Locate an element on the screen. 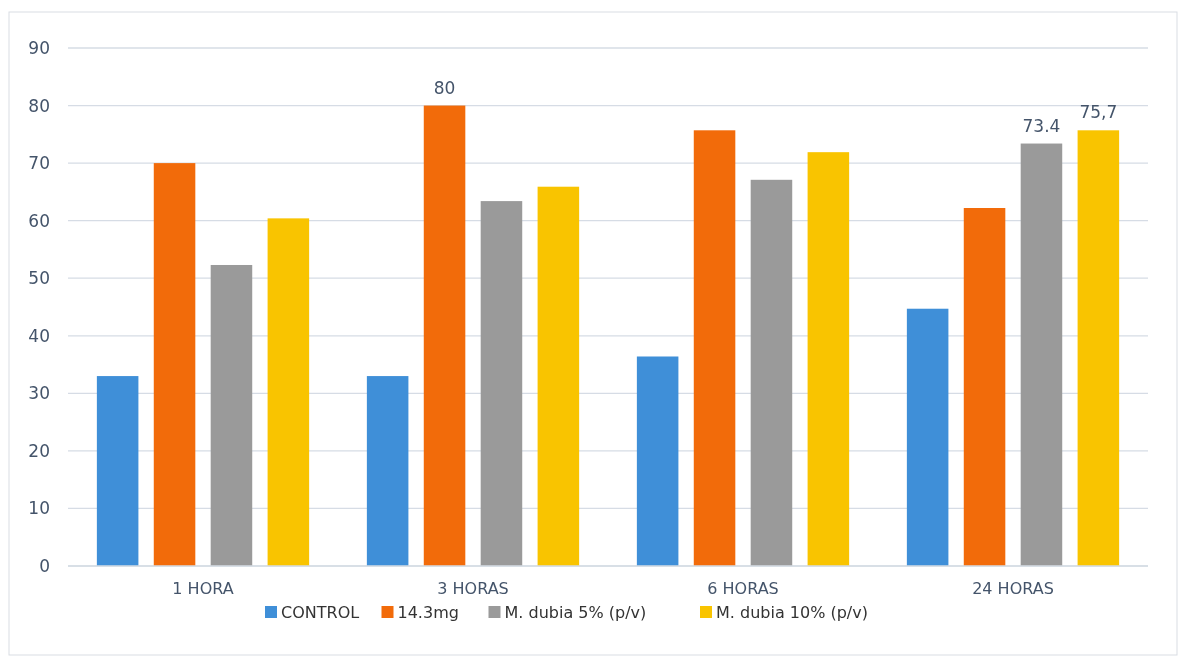  y-tick-label: 10 is located at coordinates (39, 508).